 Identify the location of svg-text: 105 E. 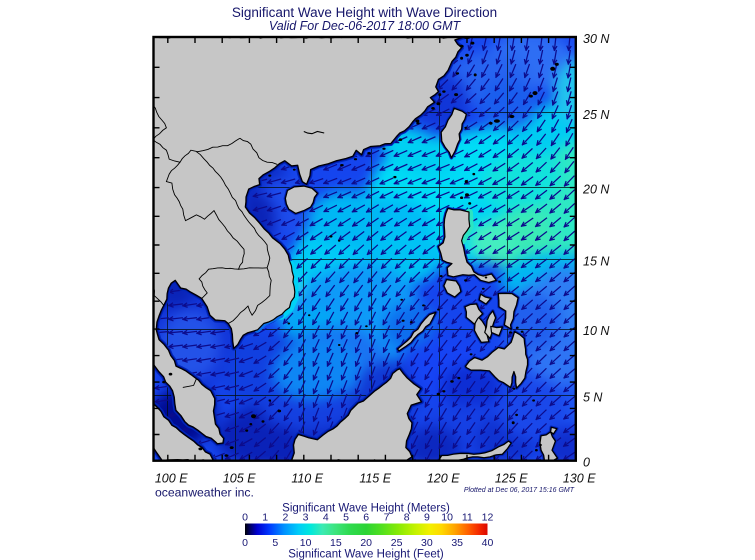
(239, 479).